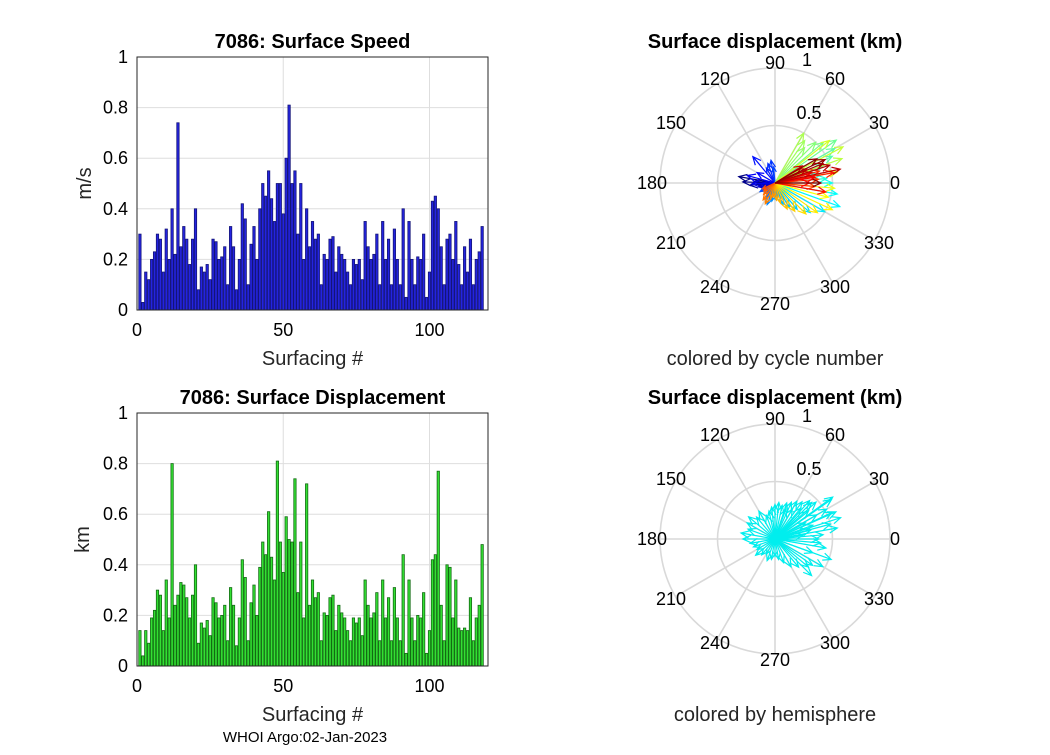 The width and height of the screenshot is (1050, 755). I want to click on speed-xtick-50: 50, so click(283, 330).